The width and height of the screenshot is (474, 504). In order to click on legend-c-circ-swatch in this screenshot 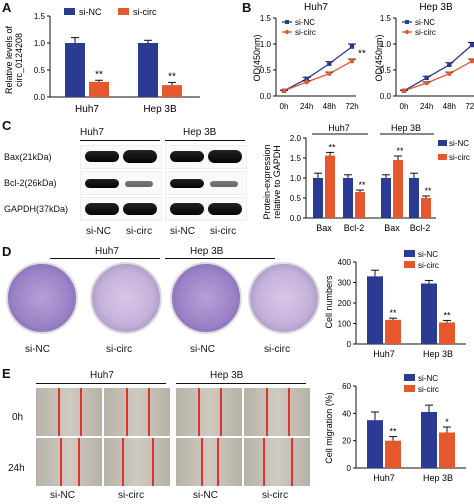, I will do `click(442, 157)`.